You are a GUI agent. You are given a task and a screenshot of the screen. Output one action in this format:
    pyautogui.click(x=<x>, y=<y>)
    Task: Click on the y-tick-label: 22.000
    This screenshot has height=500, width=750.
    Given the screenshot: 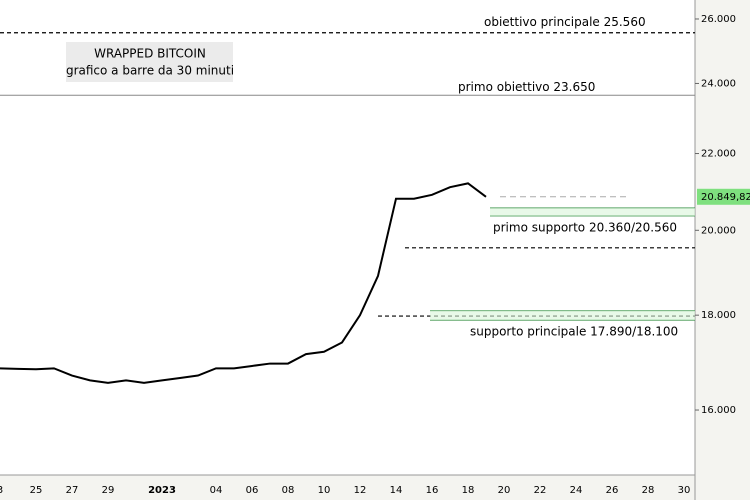 What is the action you would take?
    pyautogui.click(x=718, y=154)
    